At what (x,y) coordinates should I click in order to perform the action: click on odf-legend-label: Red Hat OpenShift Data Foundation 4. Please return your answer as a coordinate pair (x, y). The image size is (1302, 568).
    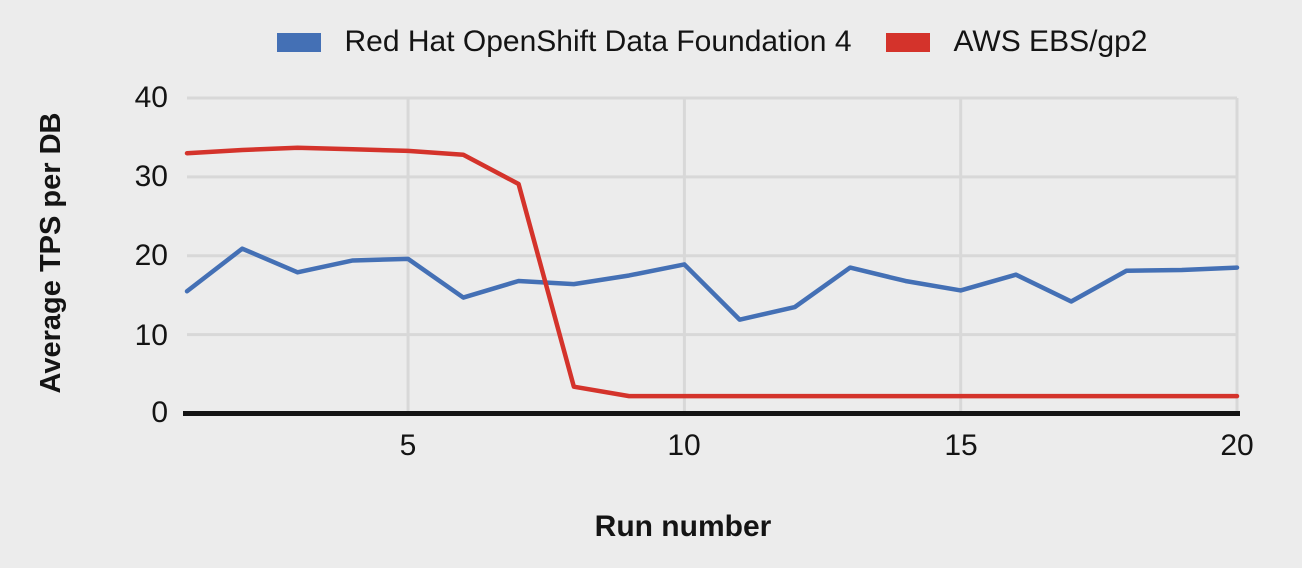
    Looking at the image, I should click on (598, 41).